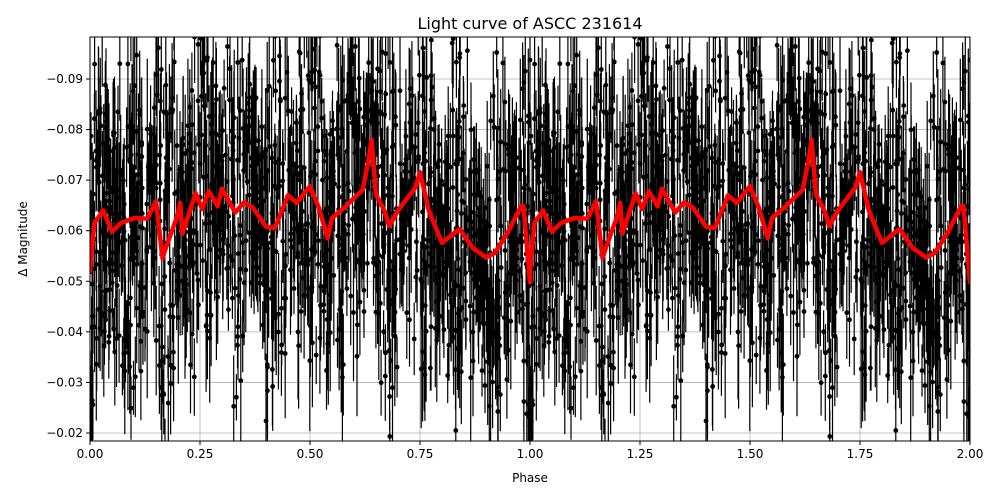  Describe the element at coordinates (970, 454) in the screenshot. I see `x-tick-label: 2.00` at that location.